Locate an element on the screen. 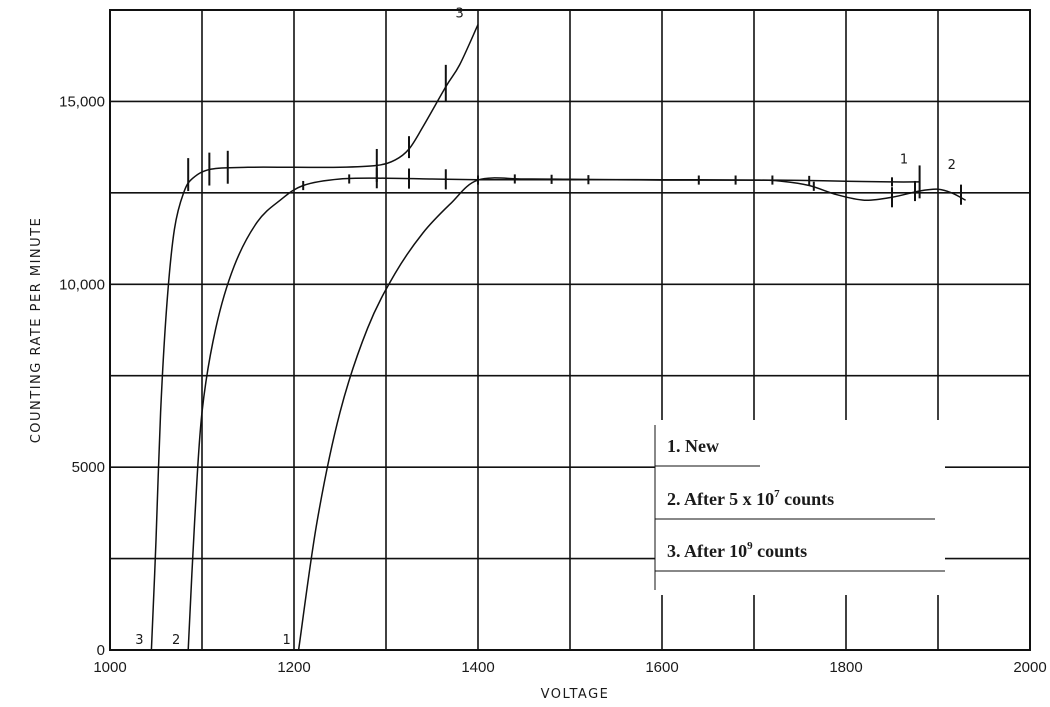 The height and width of the screenshot is (707, 1050). x-tick-label: 1000 is located at coordinates (109, 667).